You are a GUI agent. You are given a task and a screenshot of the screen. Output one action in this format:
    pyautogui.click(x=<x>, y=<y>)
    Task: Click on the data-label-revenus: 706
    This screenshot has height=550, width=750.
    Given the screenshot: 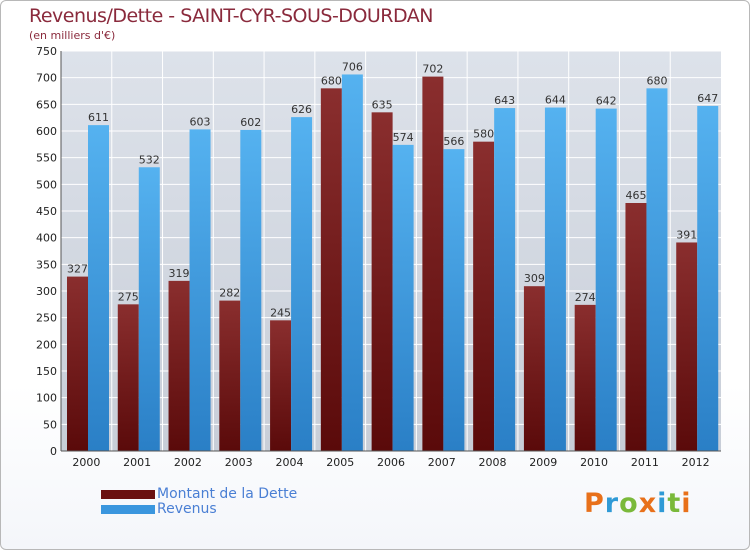 What is the action you would take?
    pyautogui.click(x=352, y=66)
    